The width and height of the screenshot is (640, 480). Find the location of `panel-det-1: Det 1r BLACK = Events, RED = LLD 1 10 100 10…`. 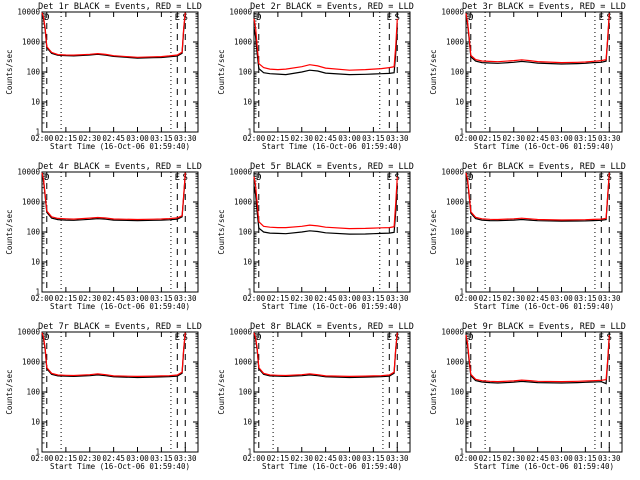

panel-det-1: Det 1r BLACK = Events, RED = LLD 1 10 100 10… is located at coordinates (103, 76).